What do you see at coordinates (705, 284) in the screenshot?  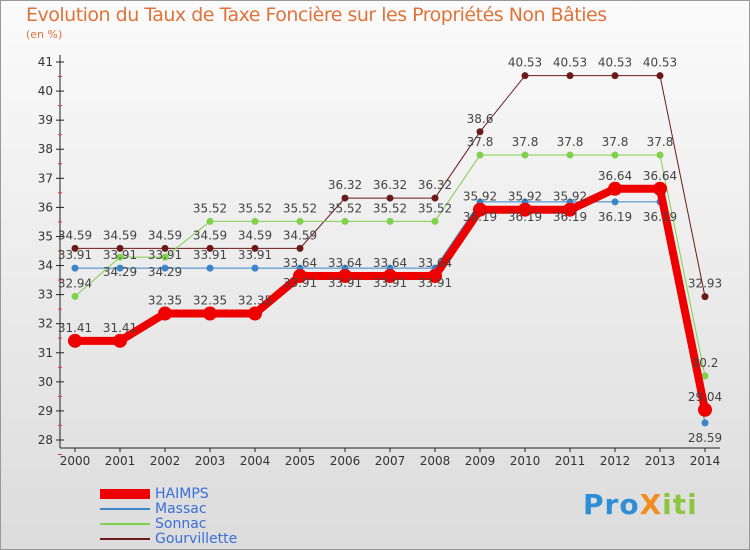 I see `data-label: 32.93` at bounding box center [705, 284].